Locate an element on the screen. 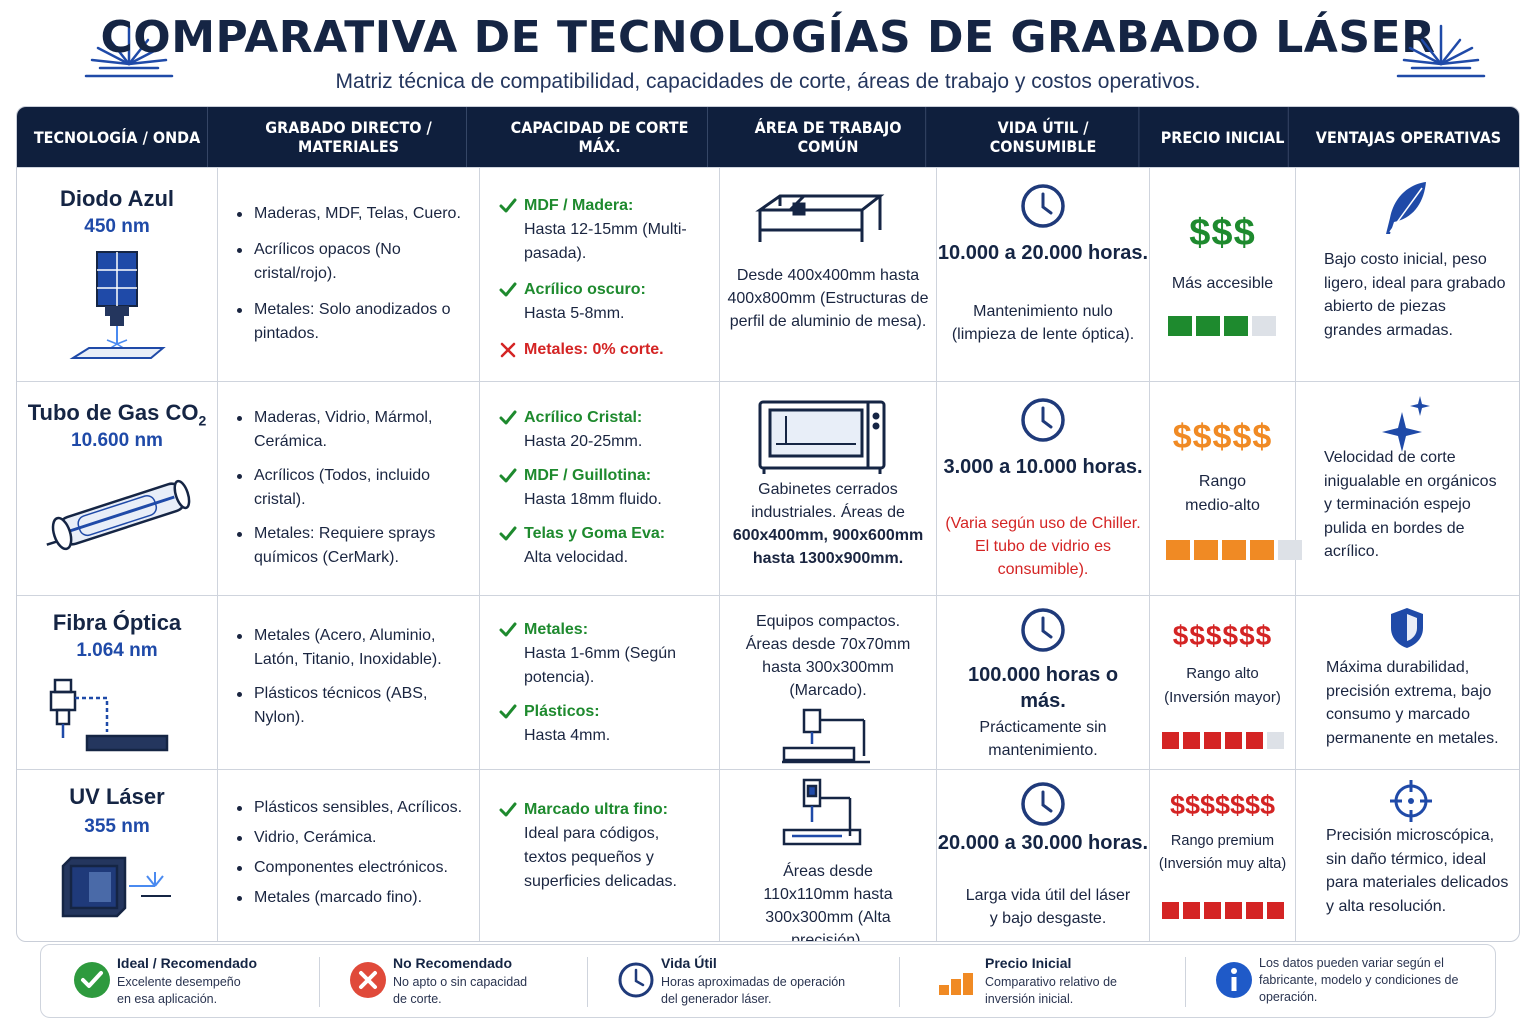  price-symbol: $$$$$$ is located at coordinates (1222, 635).